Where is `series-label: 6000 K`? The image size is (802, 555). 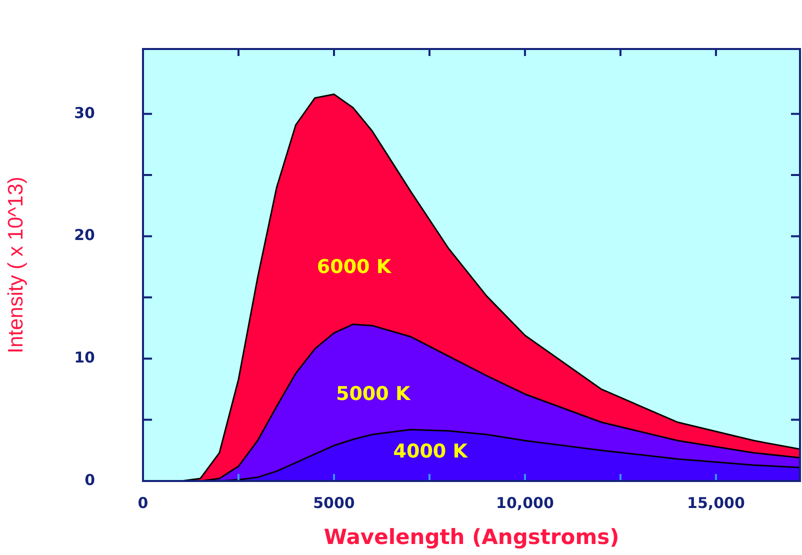 series-label: 6000 K is located at coordinates (354, 267).